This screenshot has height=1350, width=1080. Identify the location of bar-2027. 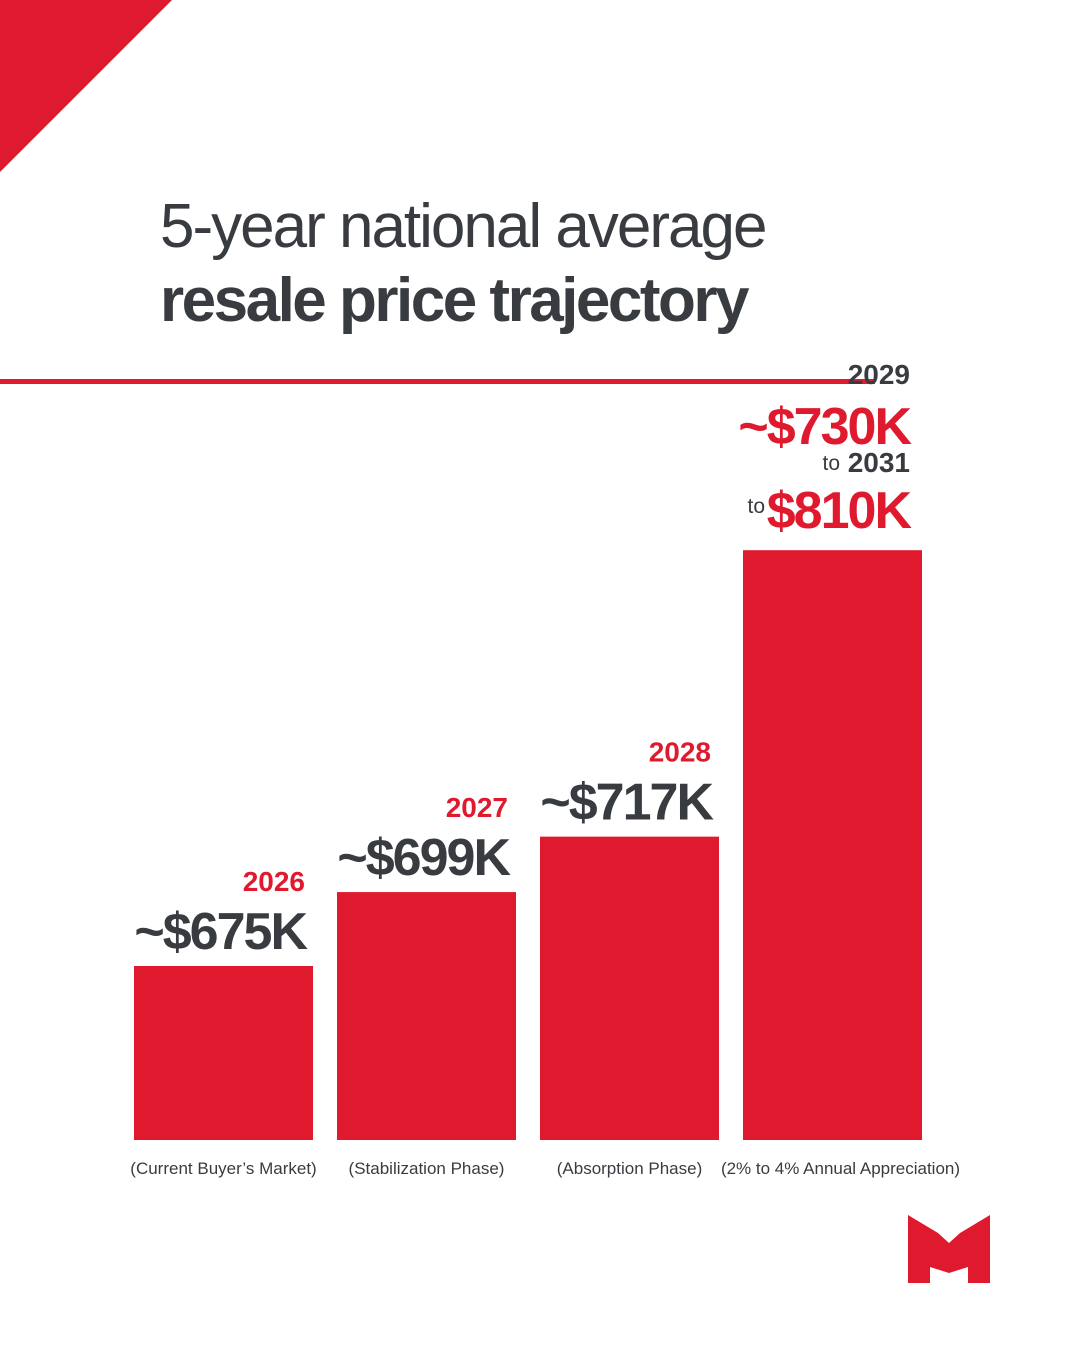
(426, 1016).